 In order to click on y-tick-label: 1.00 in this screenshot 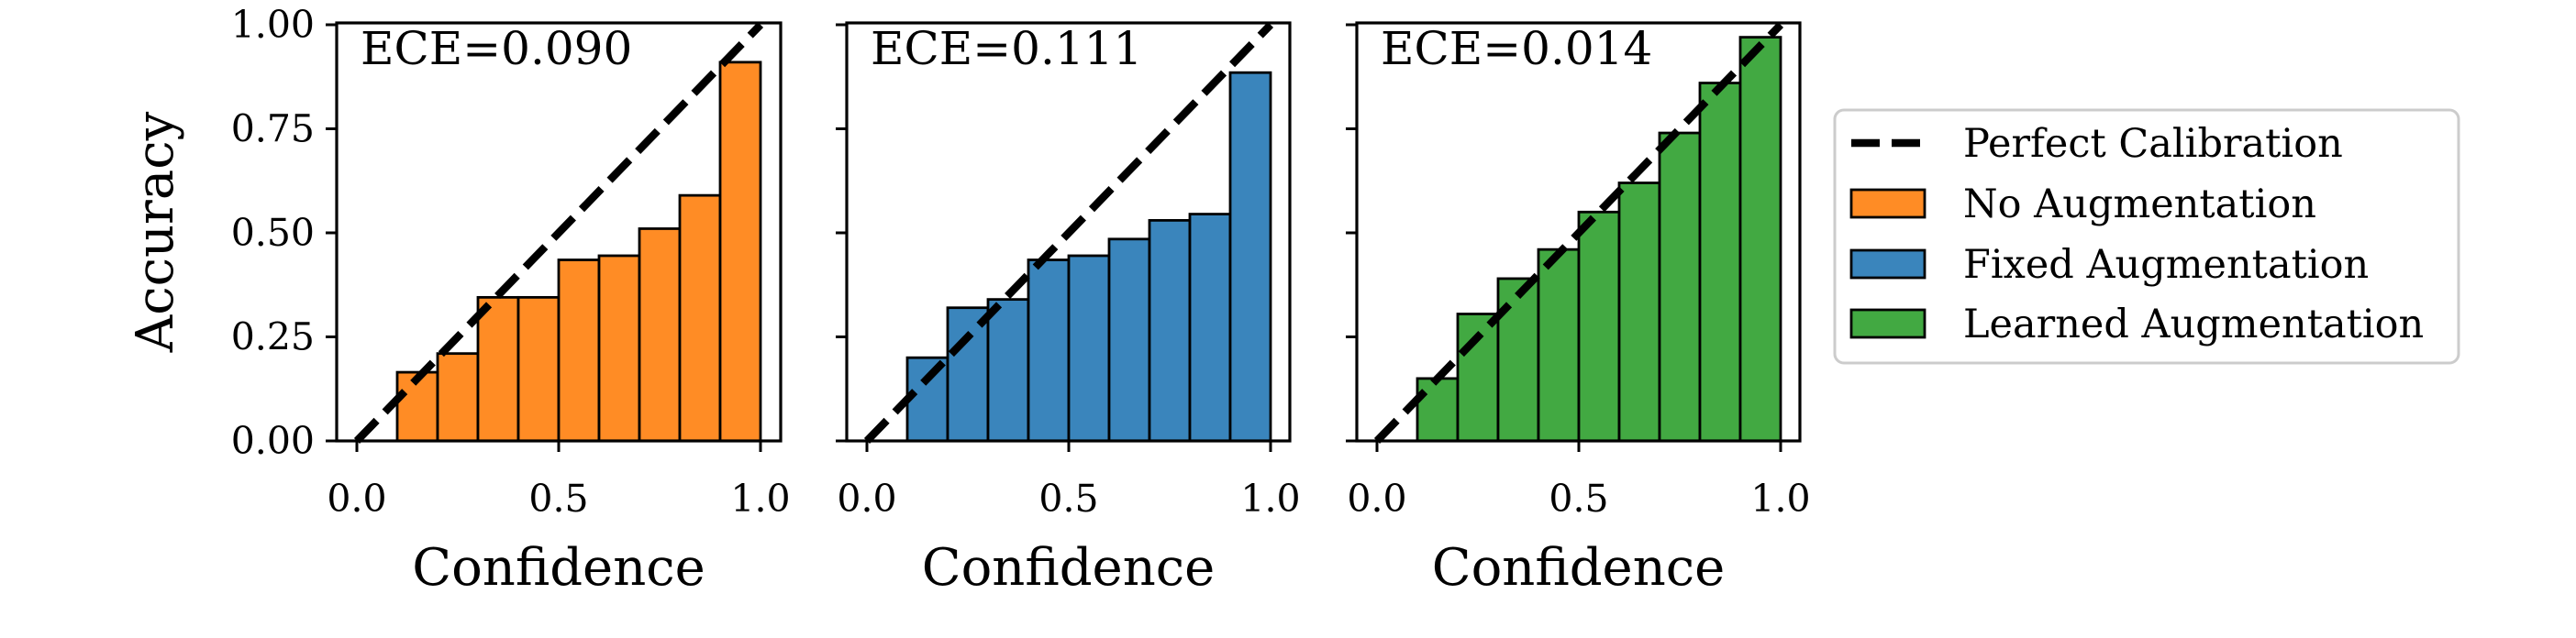, I will do `click(273, 25)`.